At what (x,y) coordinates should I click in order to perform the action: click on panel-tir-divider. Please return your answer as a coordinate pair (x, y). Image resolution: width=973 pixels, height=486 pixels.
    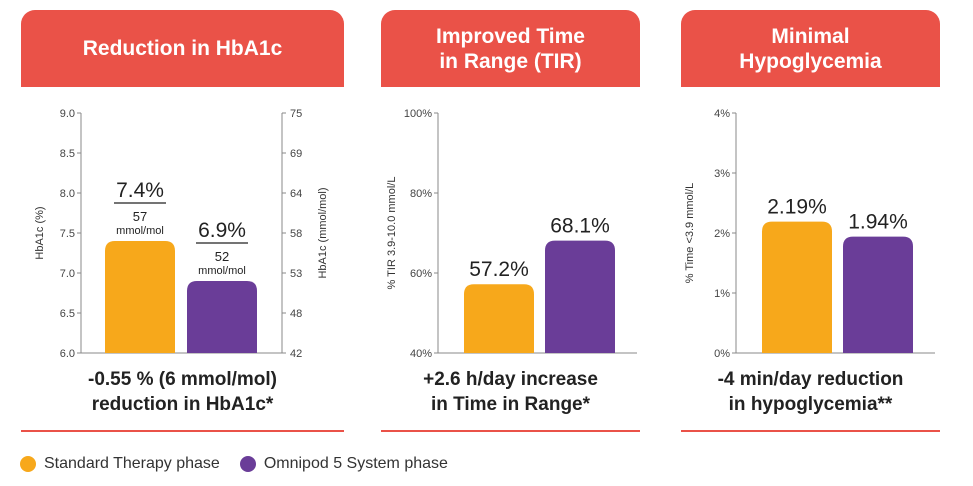
    Looking at the image, I should click on (510, 431).